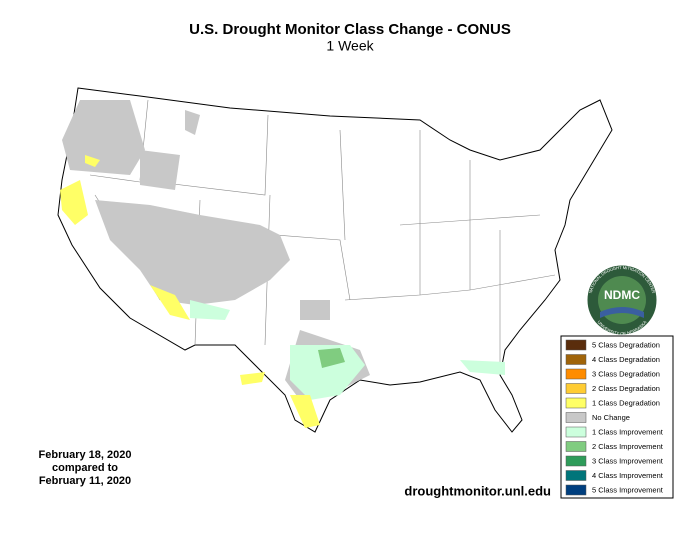 The image size is (700, 540). I want to click on legend-label: 5 Class Degradation, so click(626, 344).